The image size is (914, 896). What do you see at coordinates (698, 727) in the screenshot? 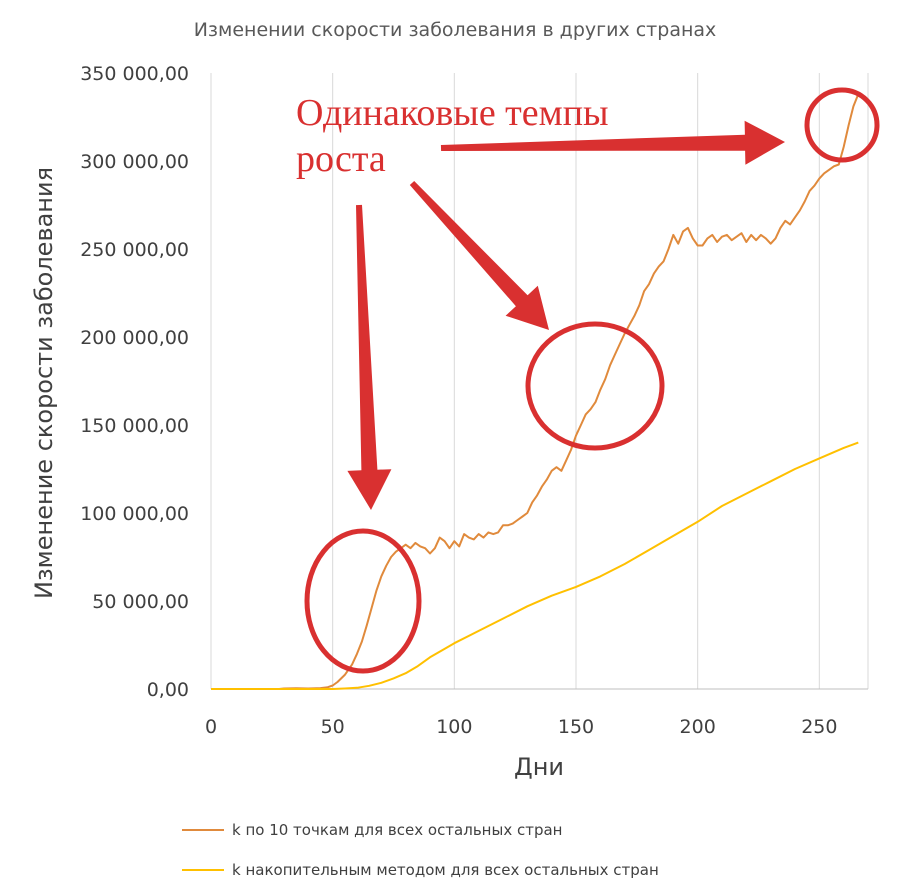
I see `x-tick-label: 200` at bounding box center [698, 727].